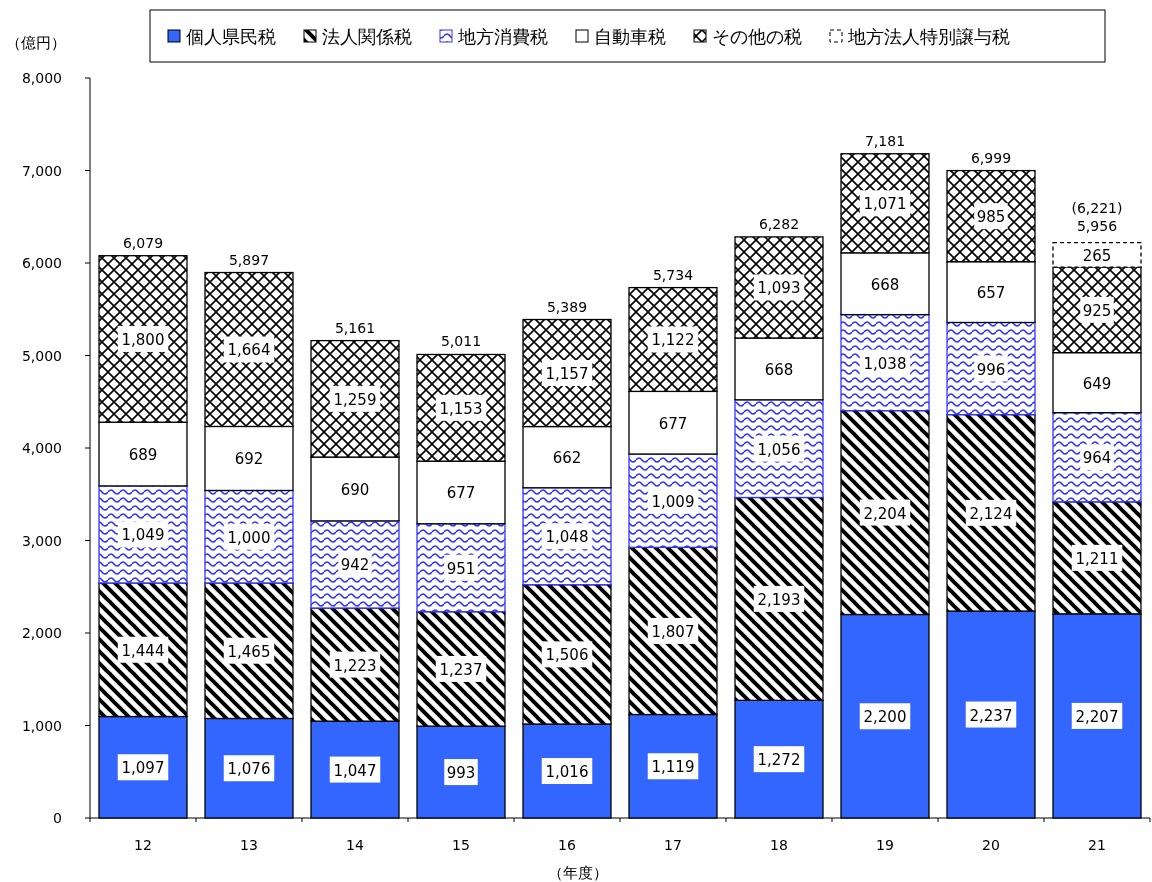  I want to click on total-label: 5,897, so click(249, 259).